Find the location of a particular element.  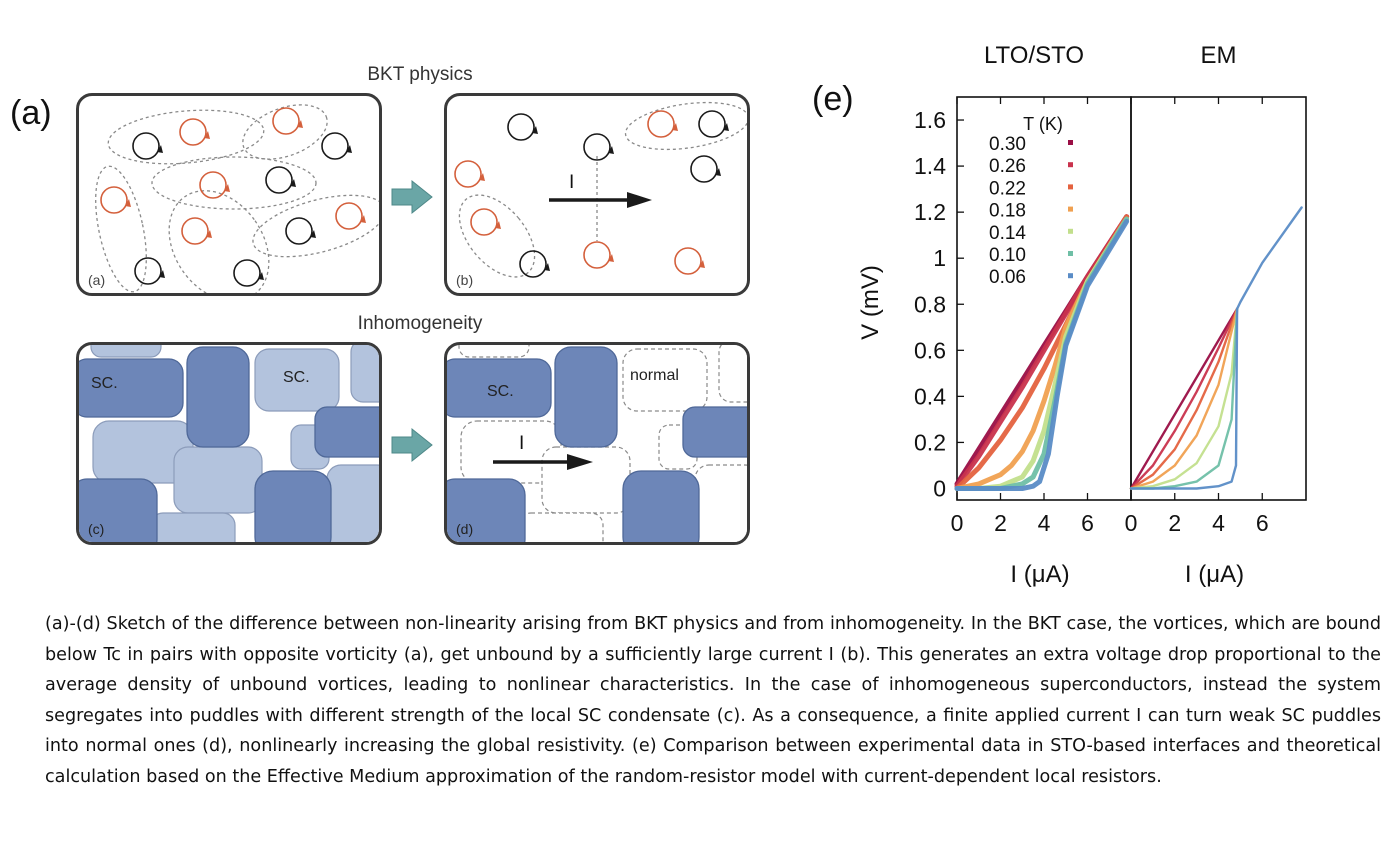

sc-label-c1: SC. is located at coordinates (104, 383).